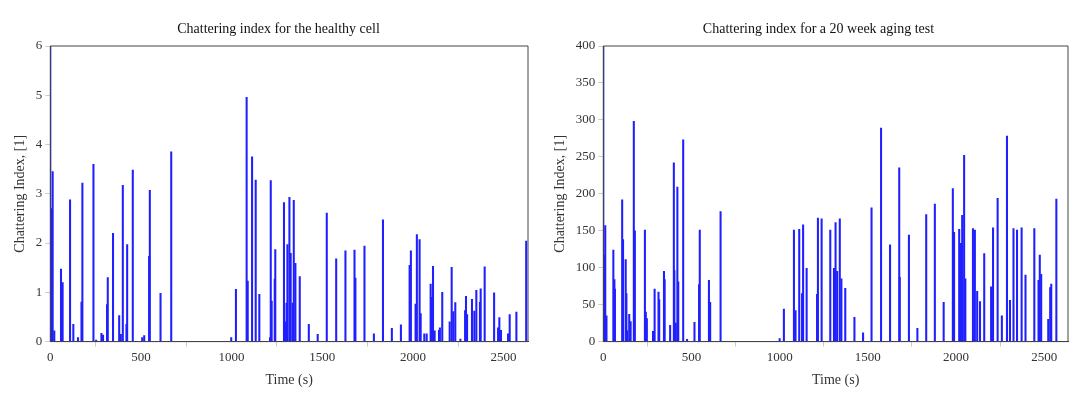 The image size is (1086, 403). What do you see at coordinates (39, 193) in the screenshot?
I see `y-tick-label: 3` at bounding box center [39, 193].